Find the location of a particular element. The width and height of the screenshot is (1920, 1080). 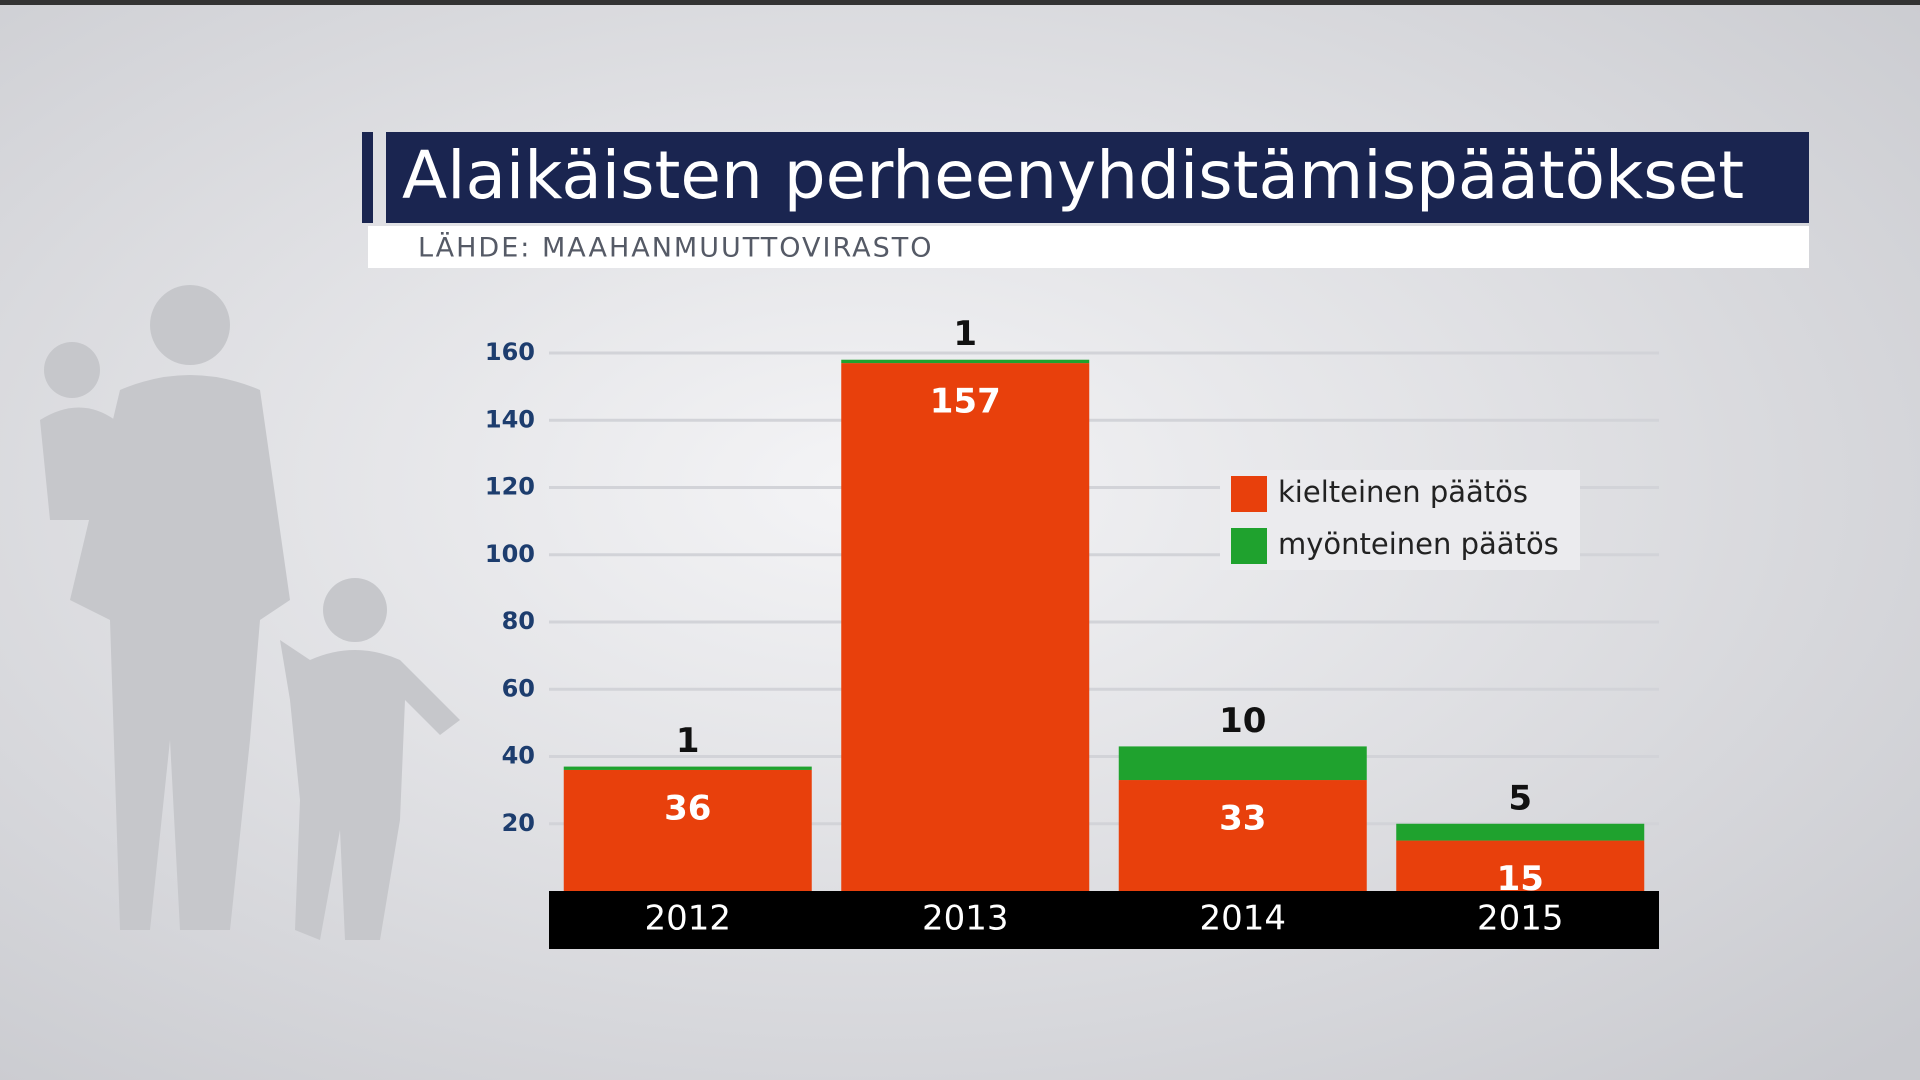

value-label: 15 is located at coordinates (1520, 879).